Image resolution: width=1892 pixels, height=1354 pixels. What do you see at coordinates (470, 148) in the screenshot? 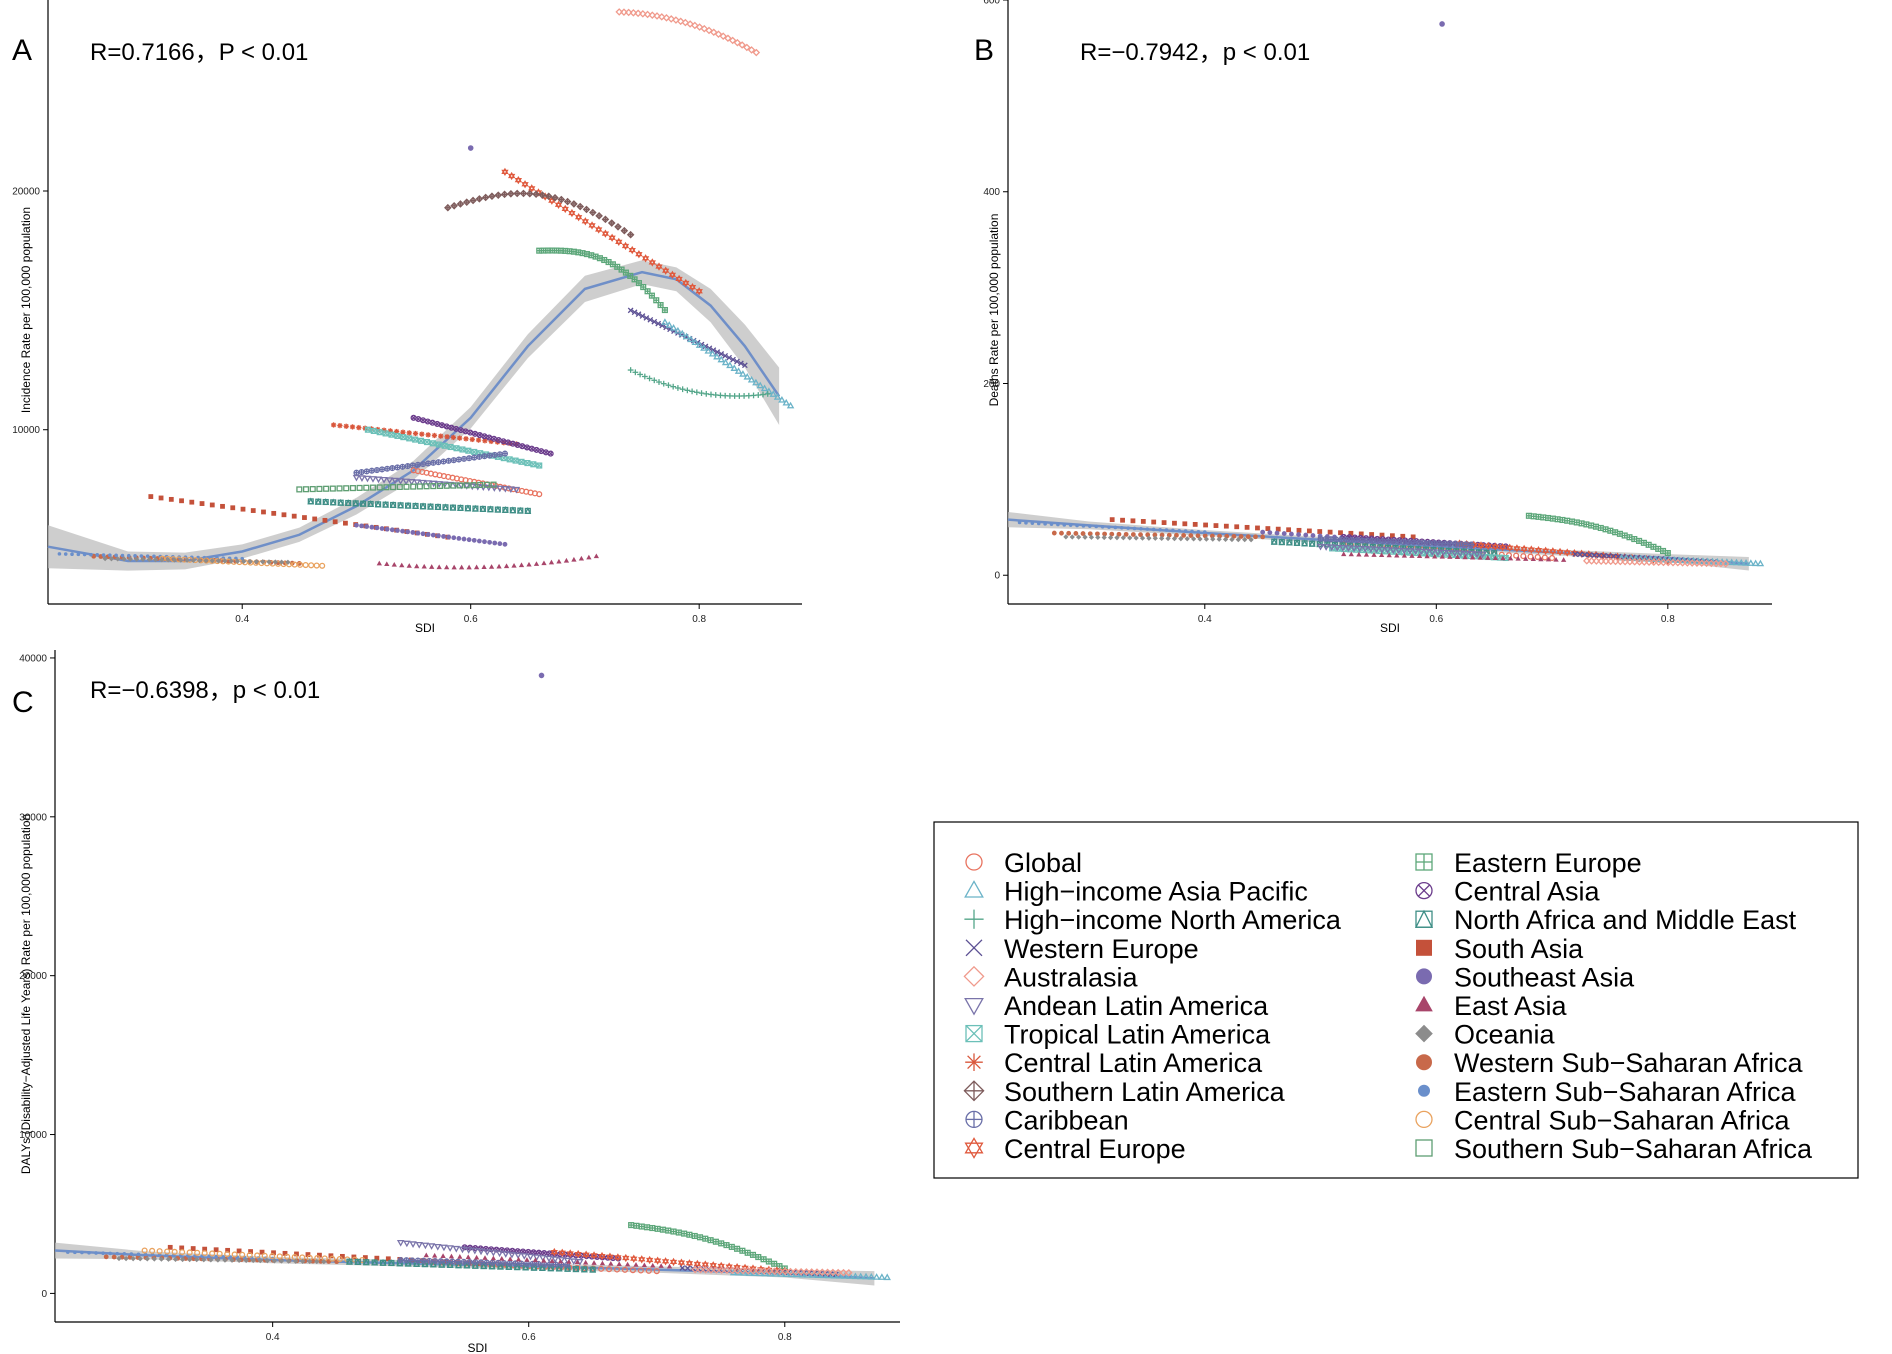
I see `data-point-outlier` at bounding box center [470, 148].